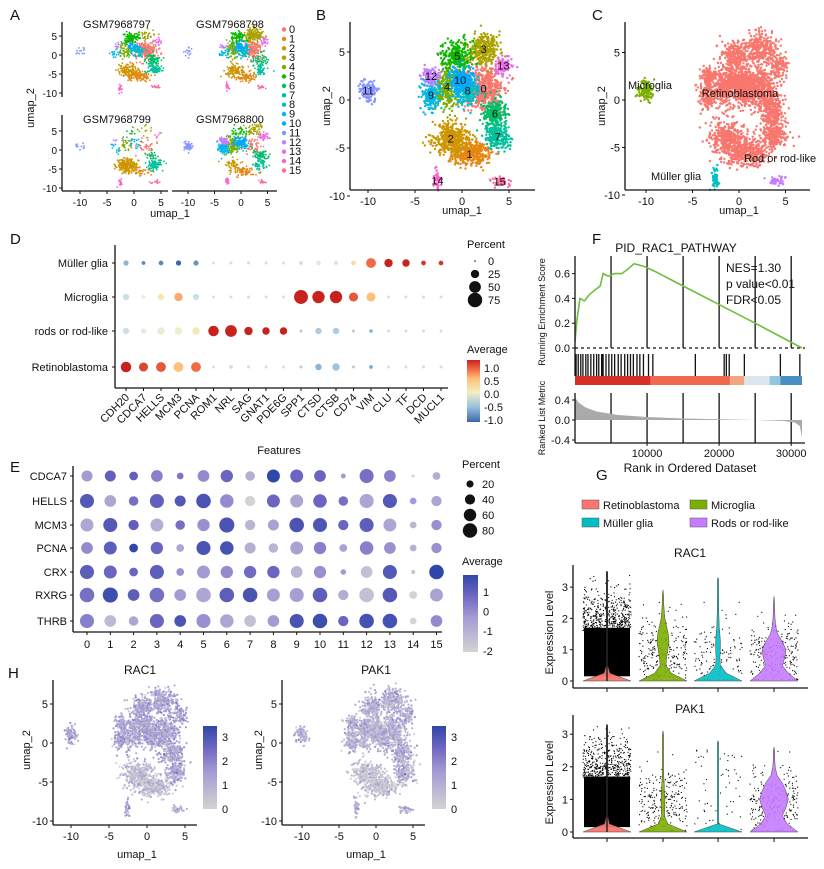 This screenshot has height=869, width=824. Describe the element at coordinates (15, 467) in the screenshot. I see `panel-letter-e: E` at that location.